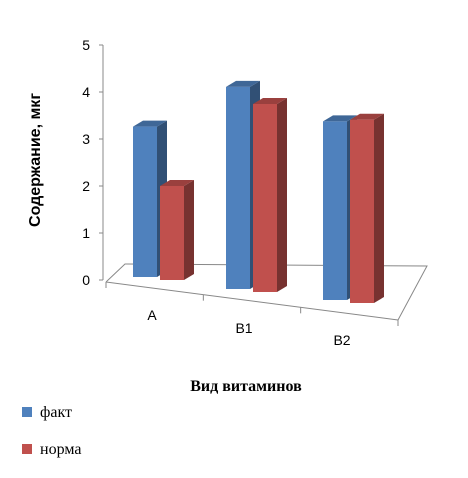 The image size is (468, 478). I want to click on x-axis-line, so click(252, 301).